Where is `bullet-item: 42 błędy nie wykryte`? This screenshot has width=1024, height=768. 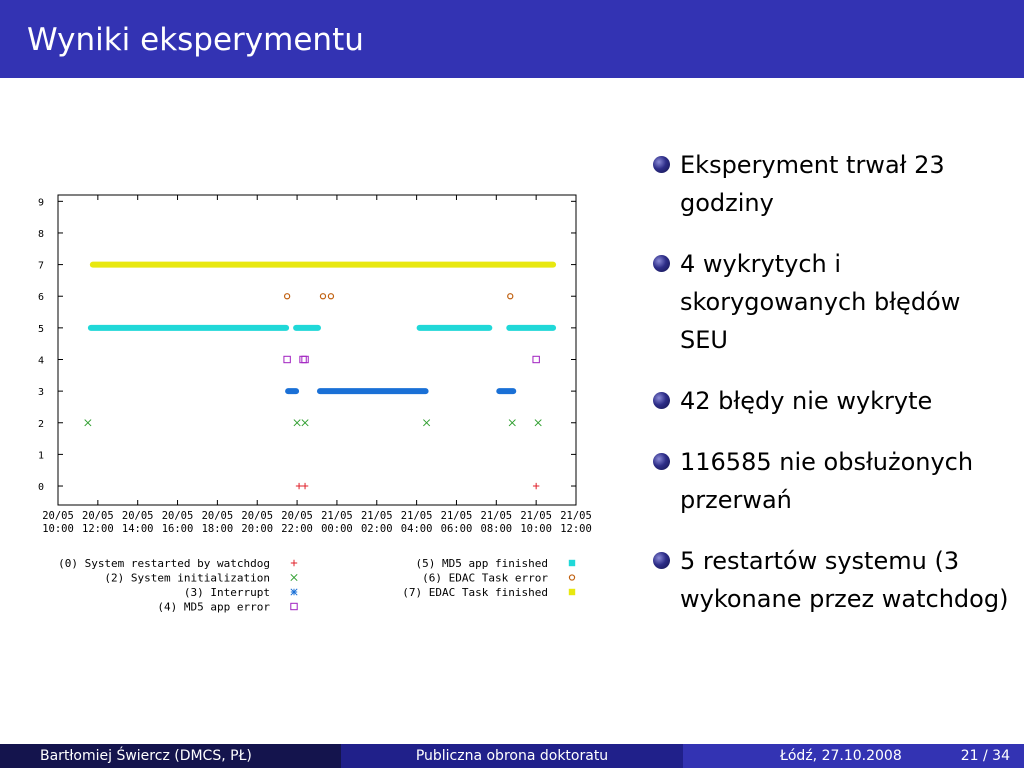 bullet-item: 42 błędy nie wykryte is located at coordinates (830, 401).